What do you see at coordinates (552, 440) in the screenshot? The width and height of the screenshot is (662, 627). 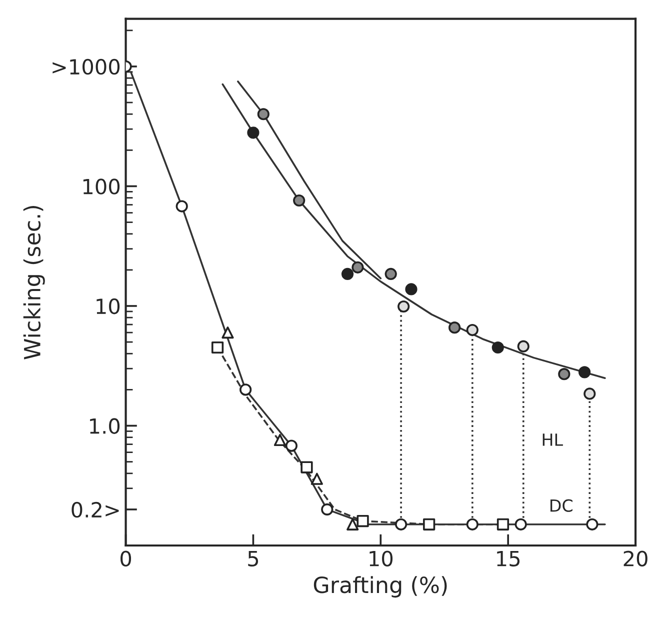 I see `annotation: HL` at bounding box center [552, 440].